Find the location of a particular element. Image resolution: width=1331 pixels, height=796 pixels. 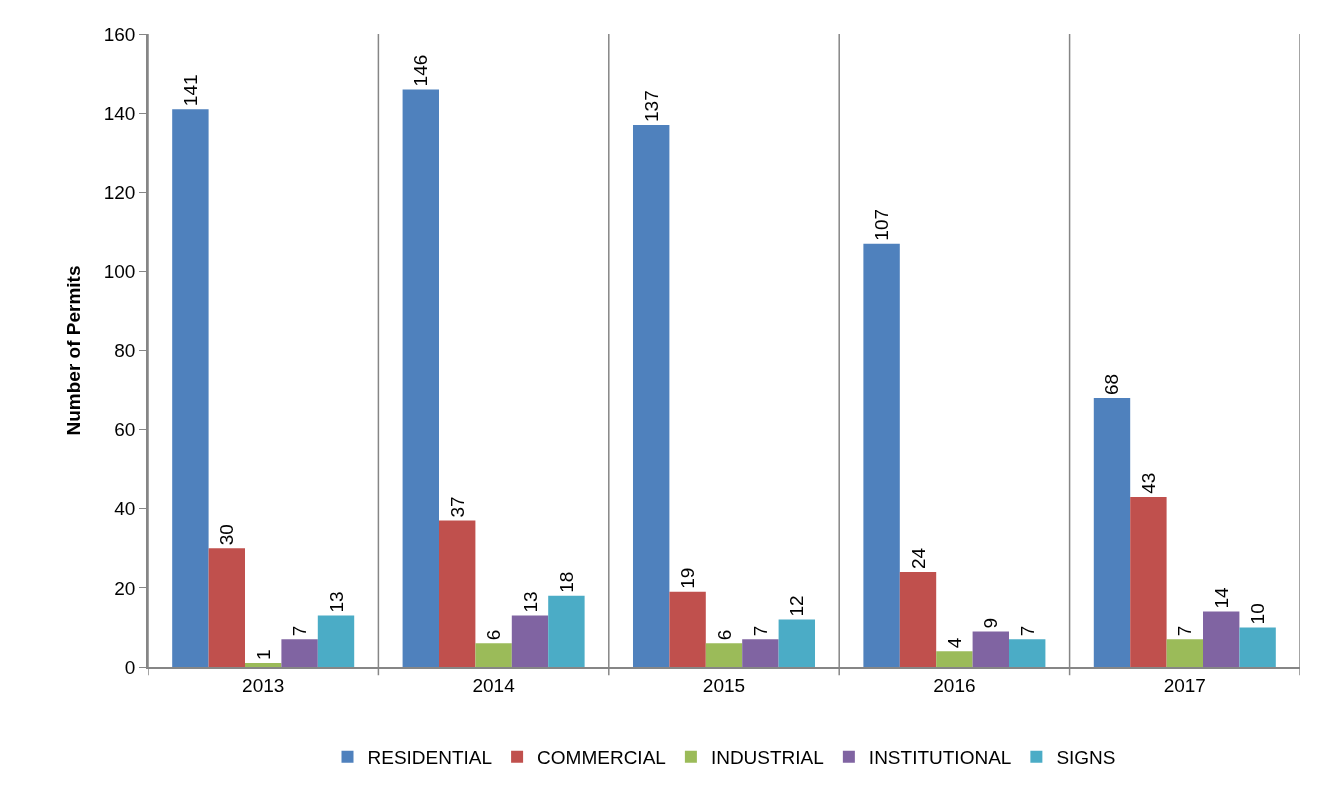

y-tick-label: 160 is located at coordinates (119, 34).